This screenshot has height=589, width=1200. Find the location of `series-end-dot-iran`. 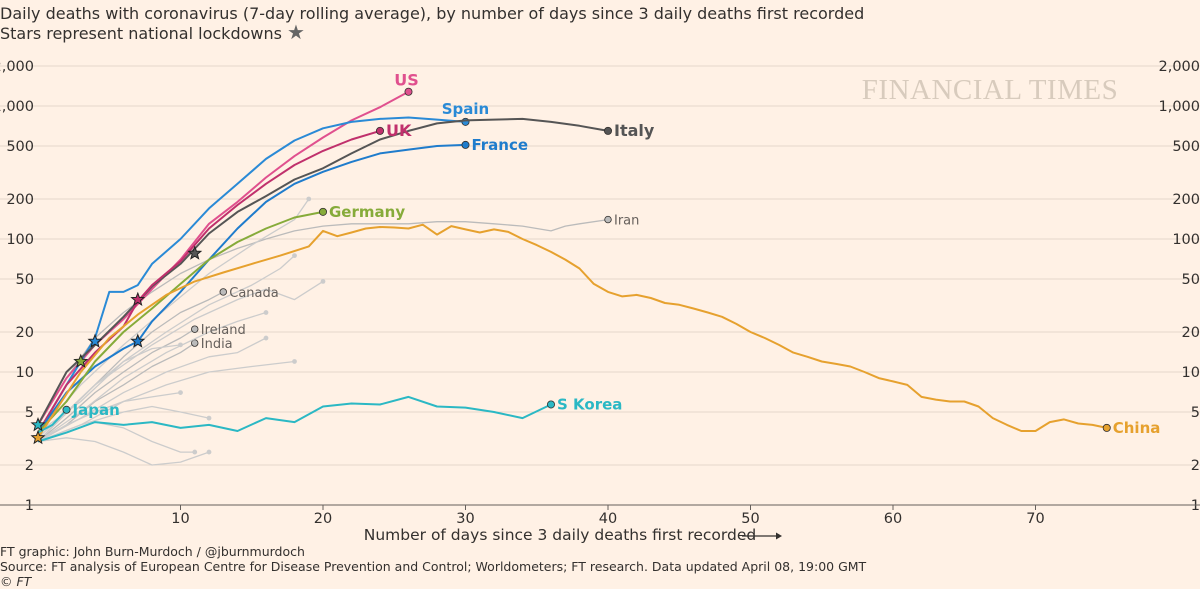

series-end-dot-iran is located at coordinates (608, 219).